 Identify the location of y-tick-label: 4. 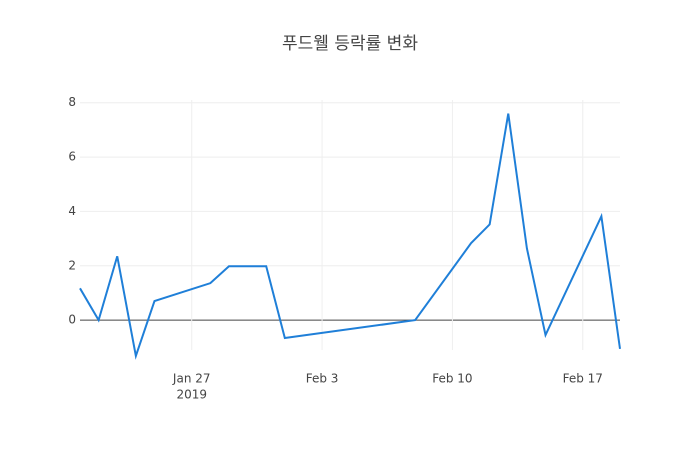
(72, 211).